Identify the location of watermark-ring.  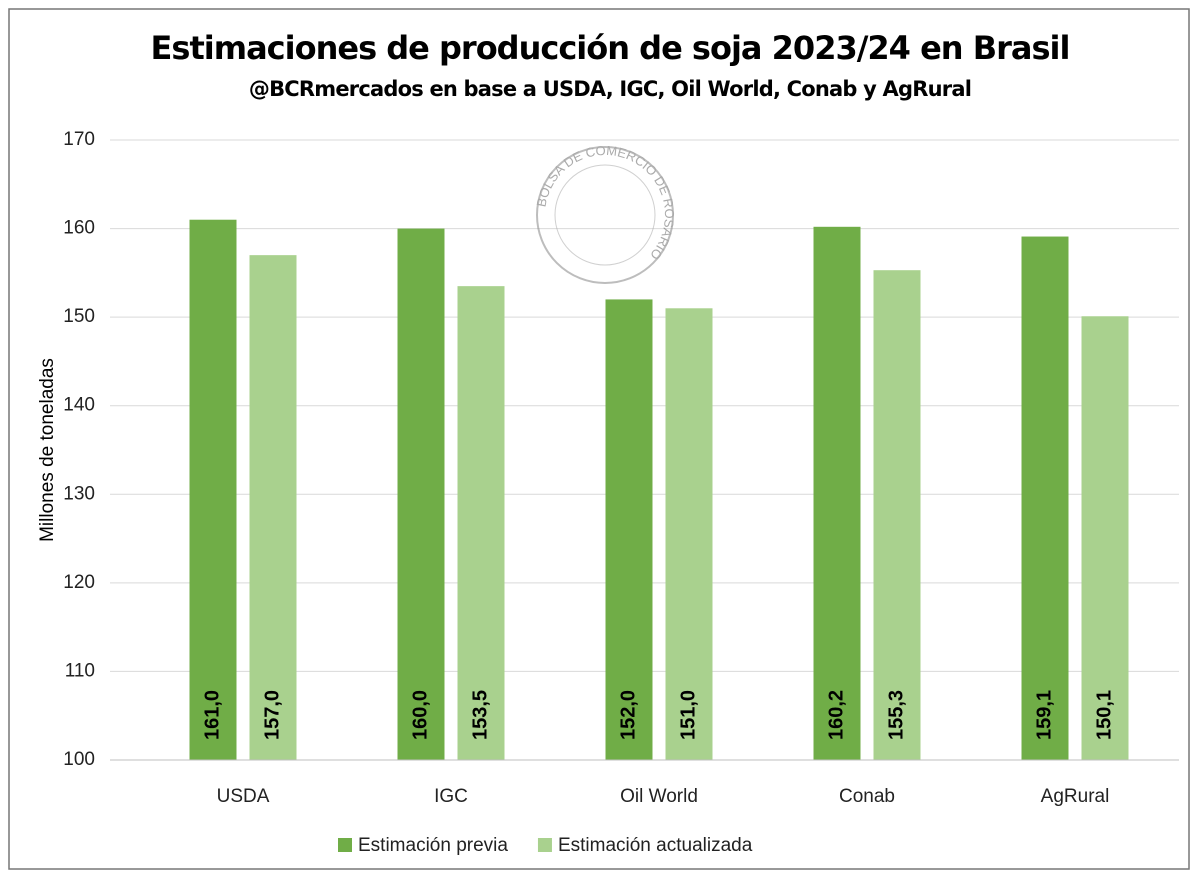
(605, 215).